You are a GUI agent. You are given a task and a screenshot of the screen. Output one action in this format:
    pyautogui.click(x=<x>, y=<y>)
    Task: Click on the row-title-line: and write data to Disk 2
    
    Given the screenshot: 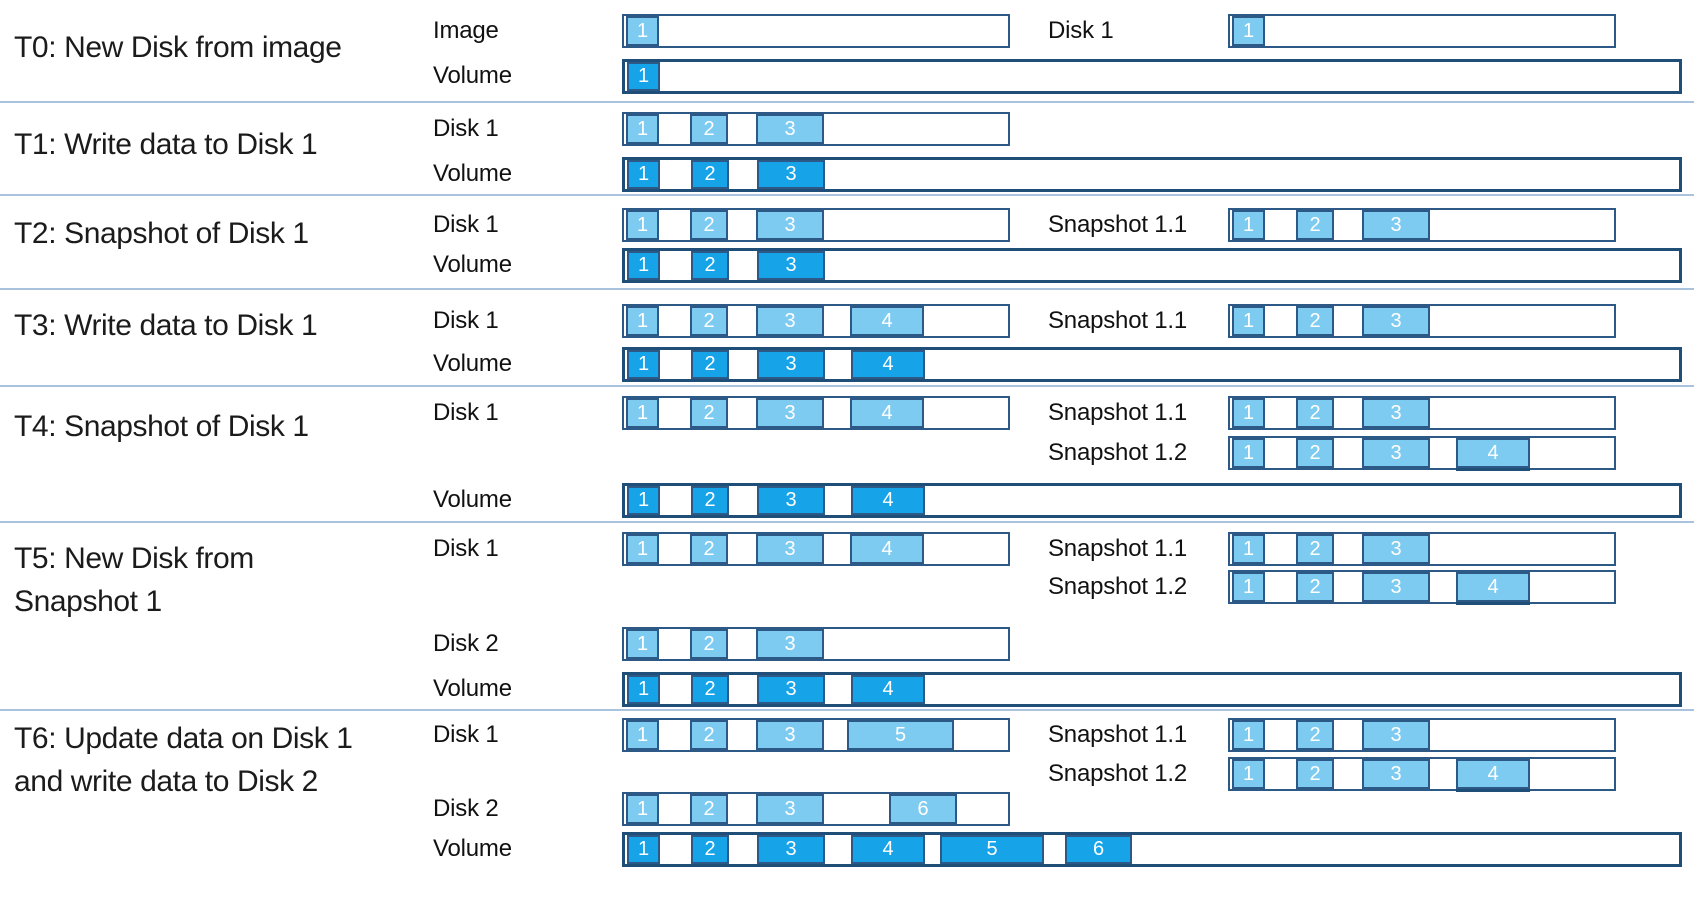 What is the action you would take?
    pyautogui.click(x=166, y=781)
    